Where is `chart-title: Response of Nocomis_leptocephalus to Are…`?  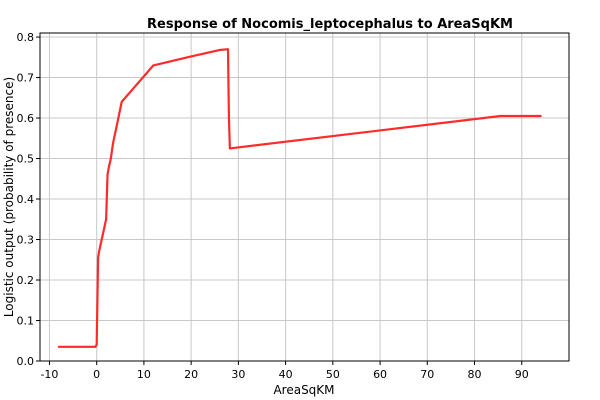
chart-title: Response of Nocomis_leptocephalus to Are… is located at coordinates (330, 24).